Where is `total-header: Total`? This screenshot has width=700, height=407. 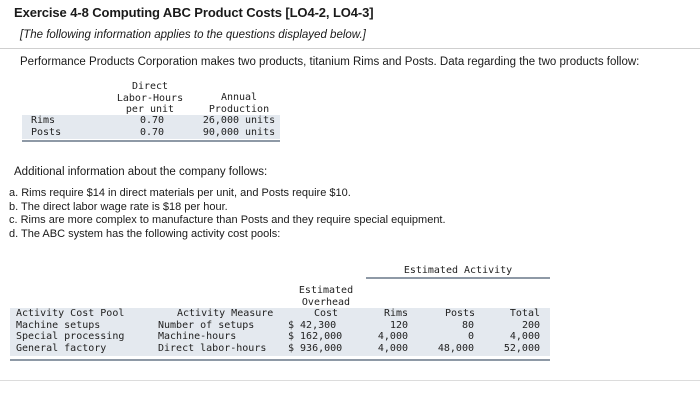 total-header: Total is located at coordinates (524, 313).